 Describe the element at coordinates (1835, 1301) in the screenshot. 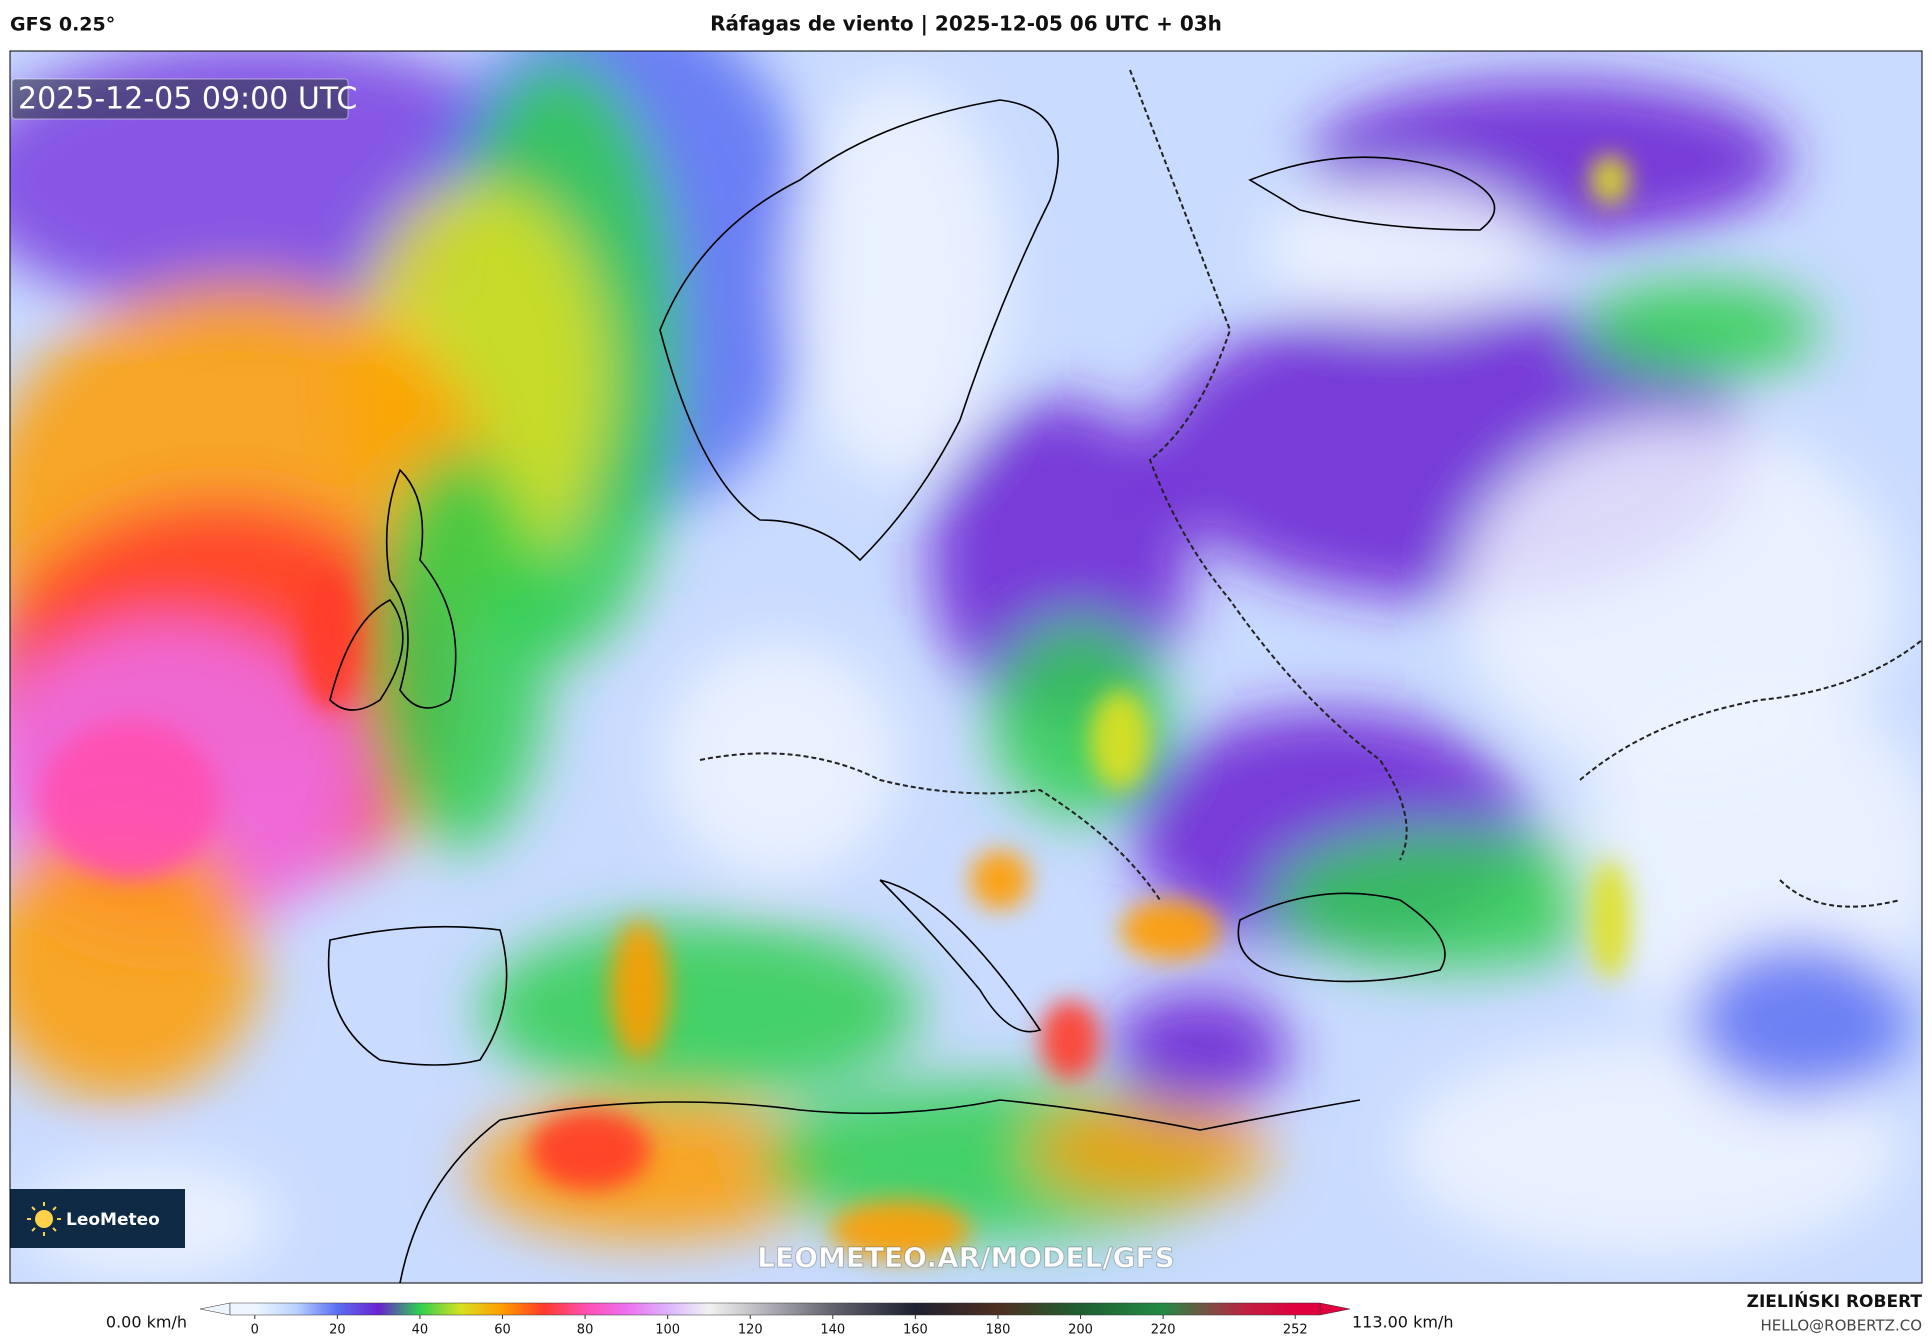

I see `author: ZIELIŃSKI ROBERT` at that location.